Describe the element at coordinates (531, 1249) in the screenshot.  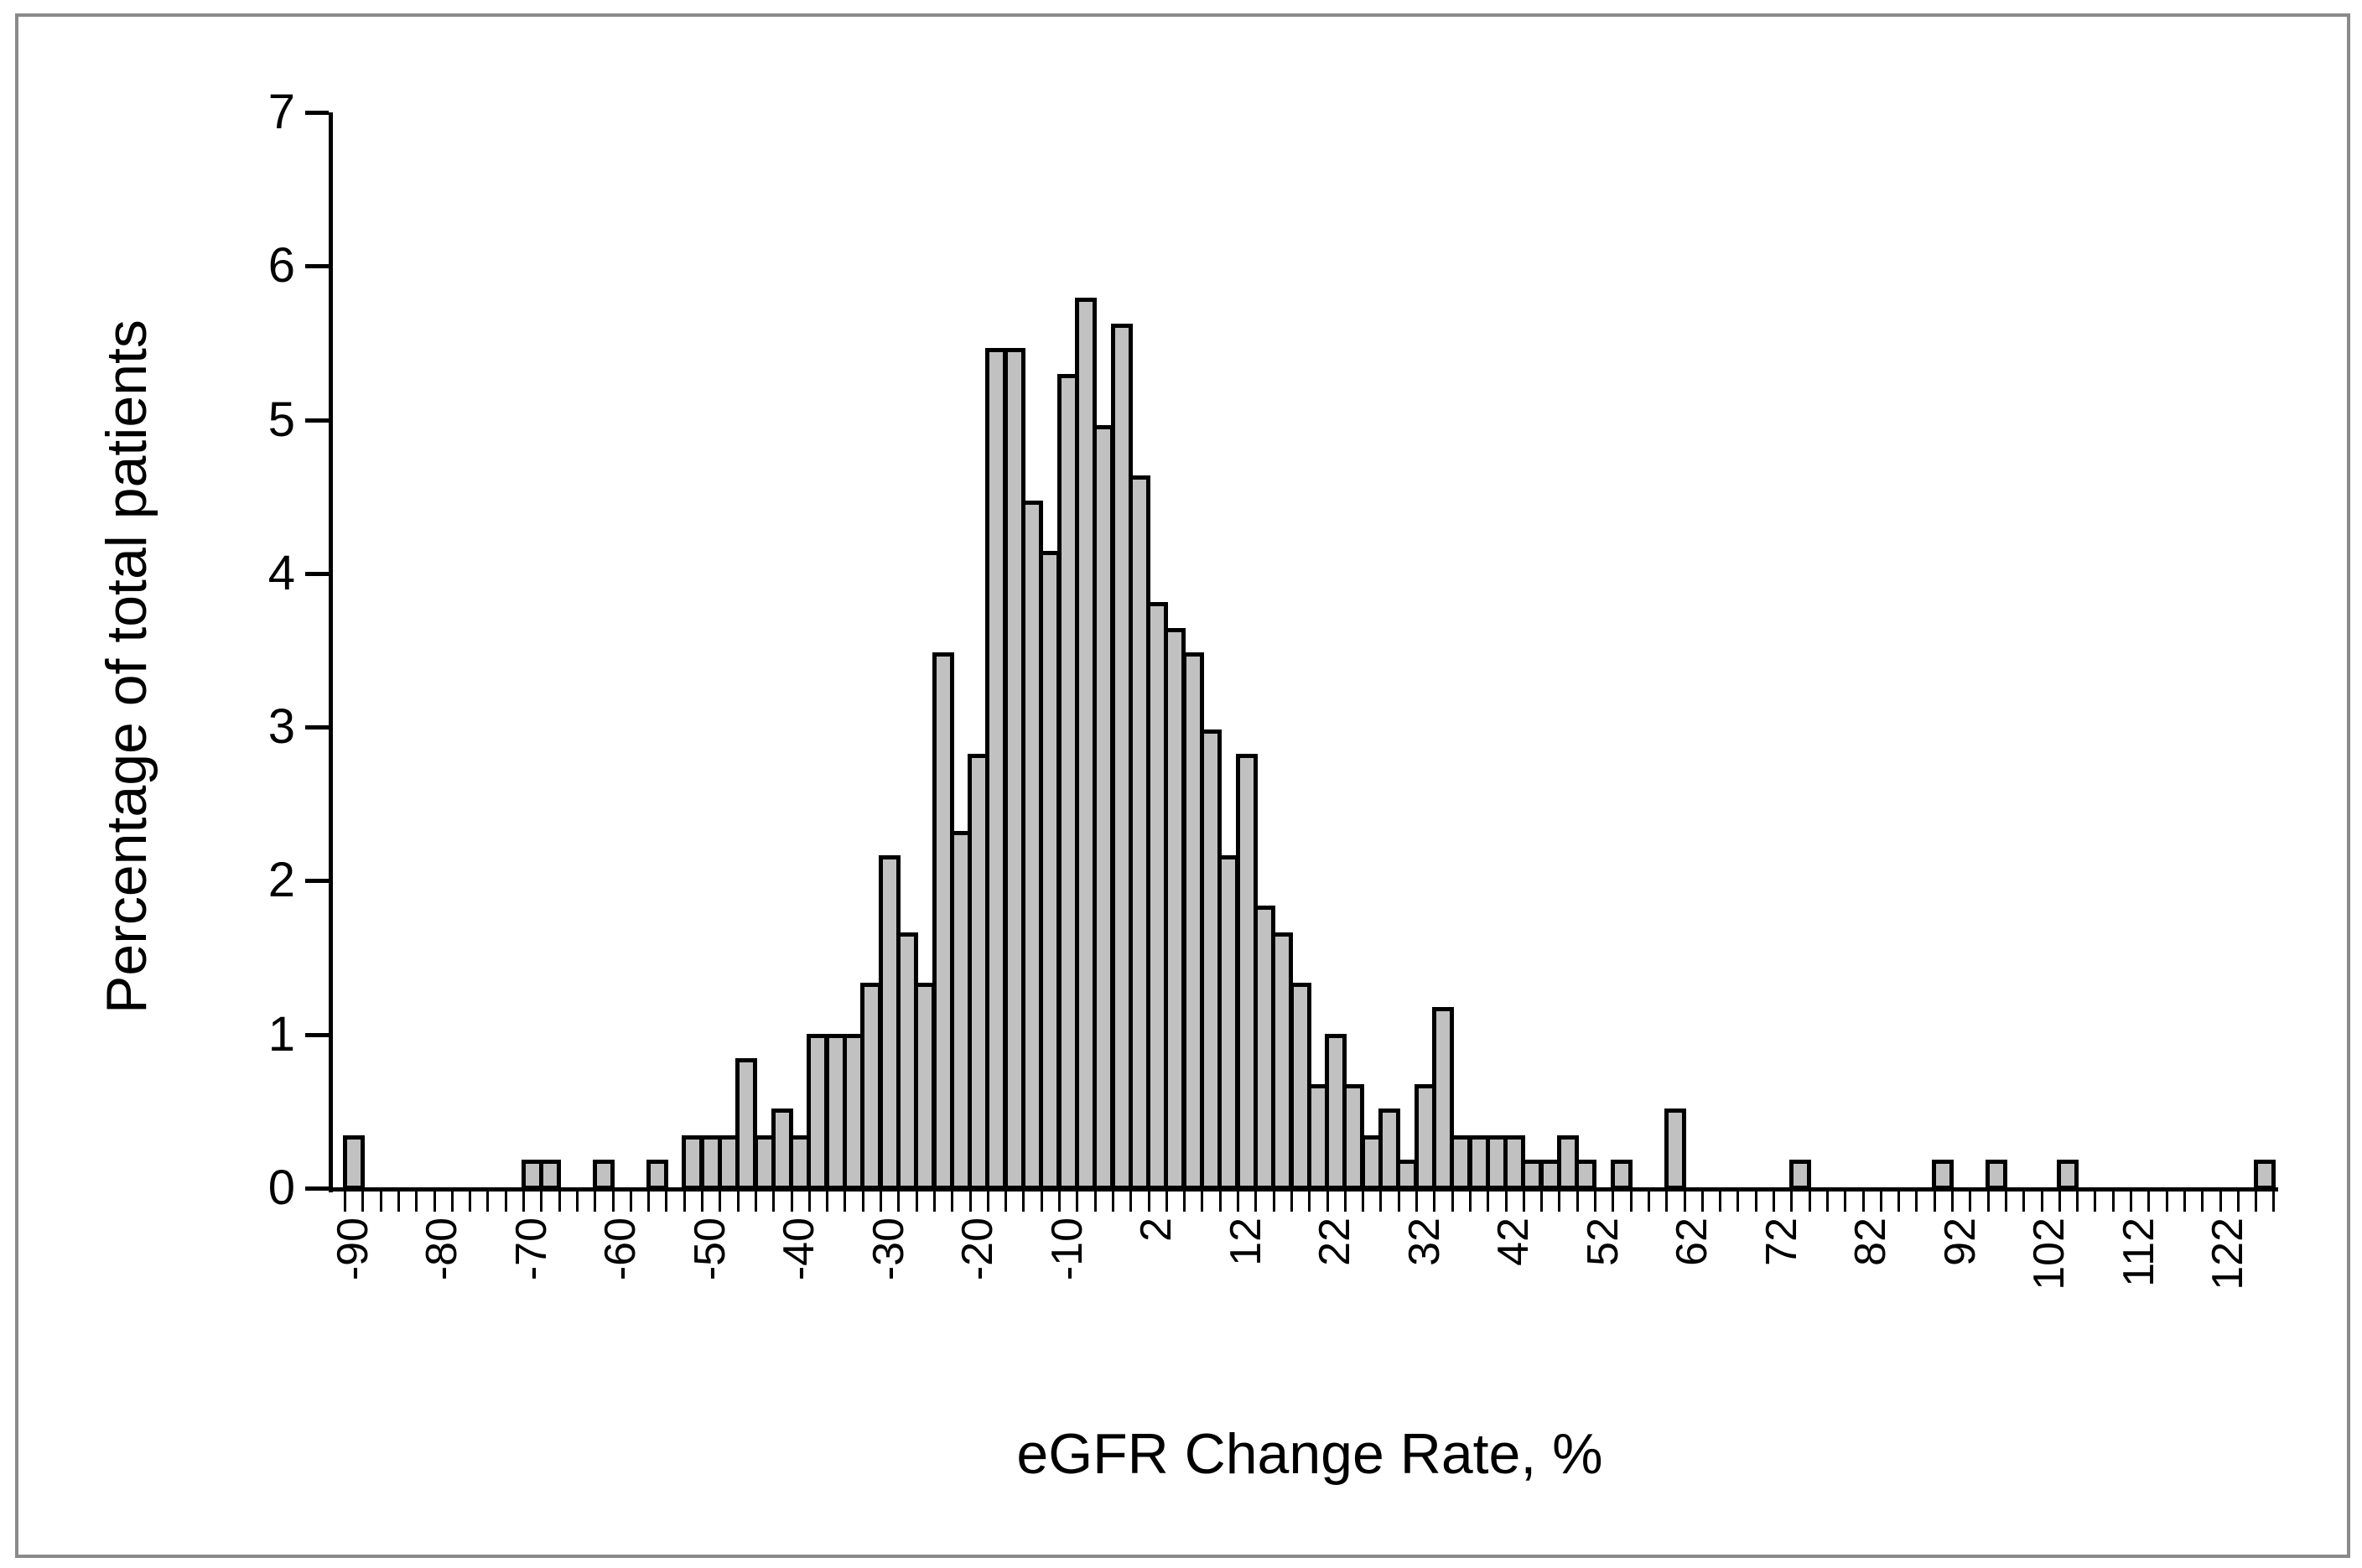
I see `x-tick-label: -70` at that location.